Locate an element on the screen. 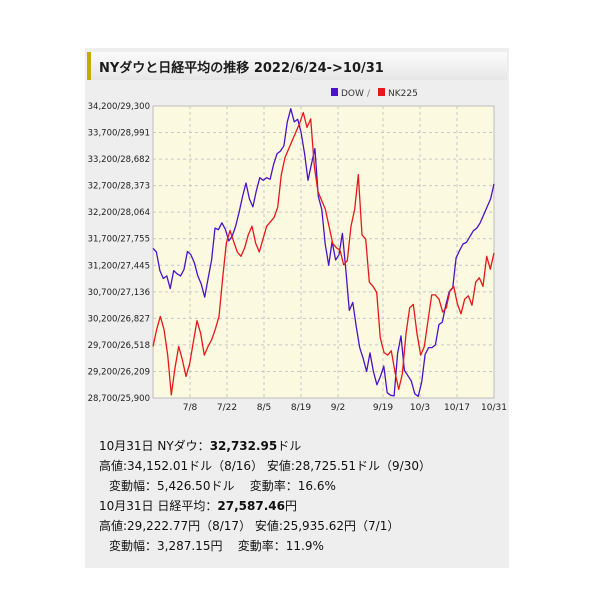 This screenshot has width=595, height=612. y-tick-label: 31,700/27,755 is located at coordinates (119, 240).